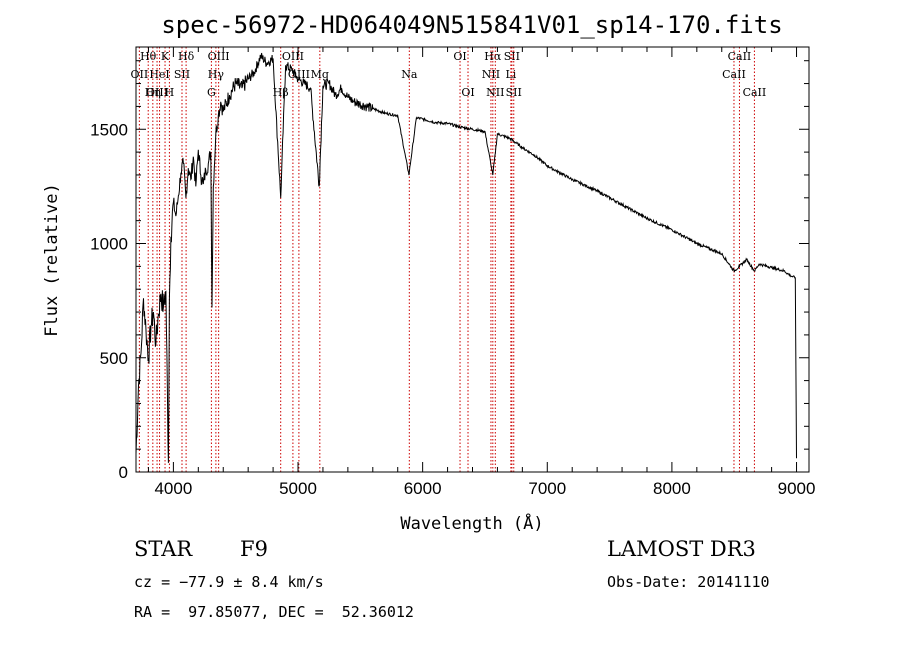 Image resolution: width=900 pixels, height=649 pixels. Describe the element at coordinates (254, 549) in the screenshot. I see `object-subclass: F9` at that location.